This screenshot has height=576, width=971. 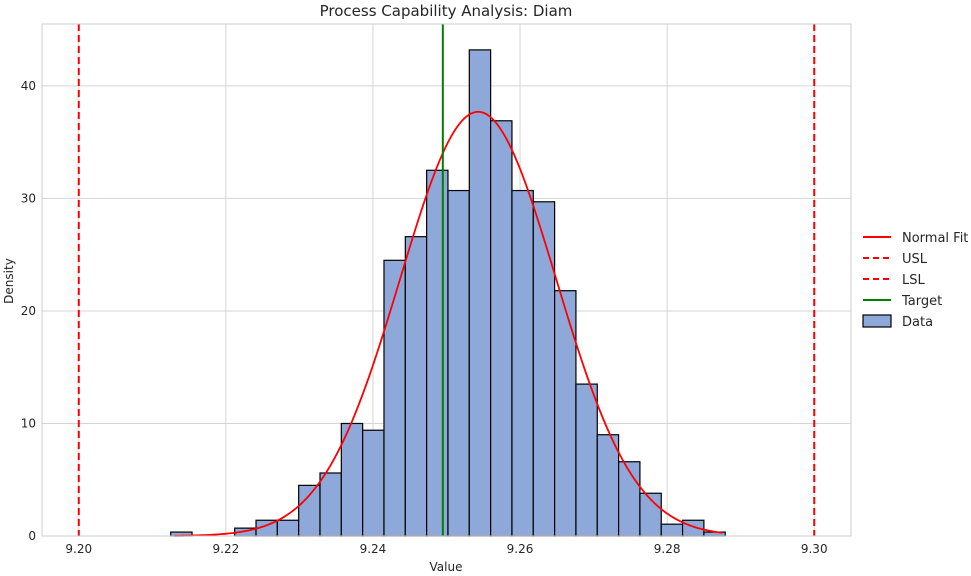 I want to click on legend-item: Target, so click(x=902, y=301).